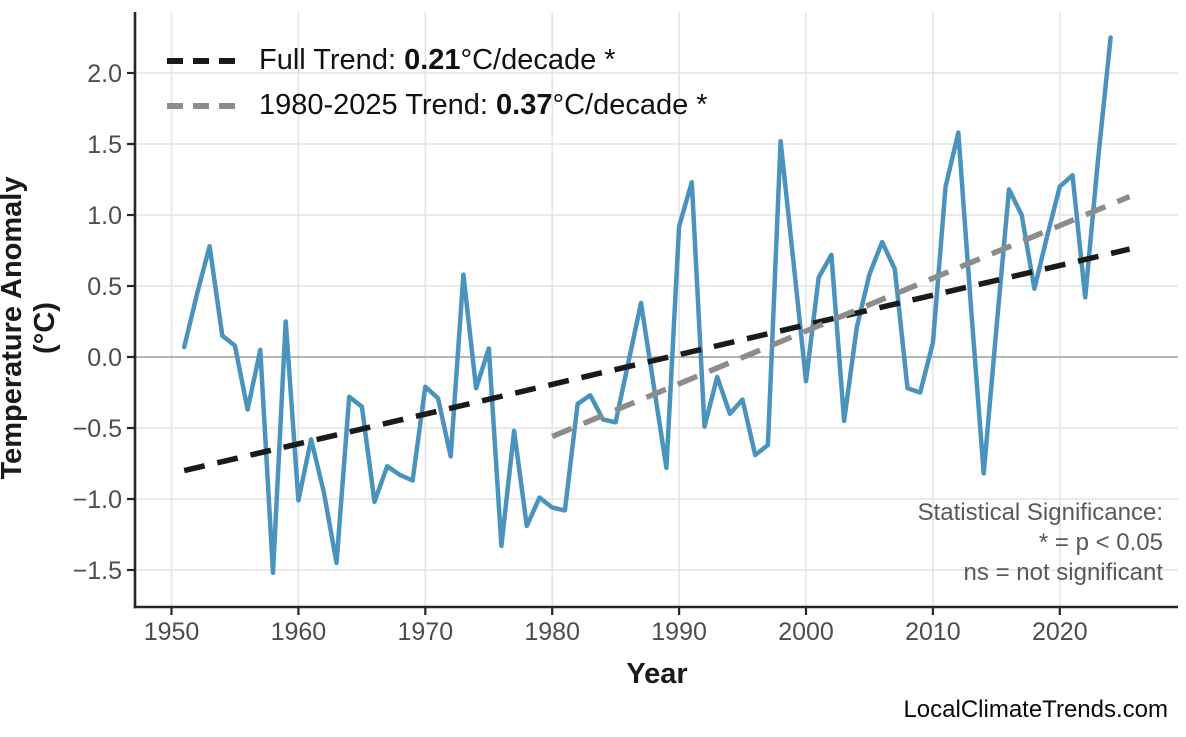 Image resolution: width=1186 pixels, height=737 pixels. Describe the element at coordinates (104, 216) in the screenshot. I see `y-tick-label-1: 1.0` at that location.